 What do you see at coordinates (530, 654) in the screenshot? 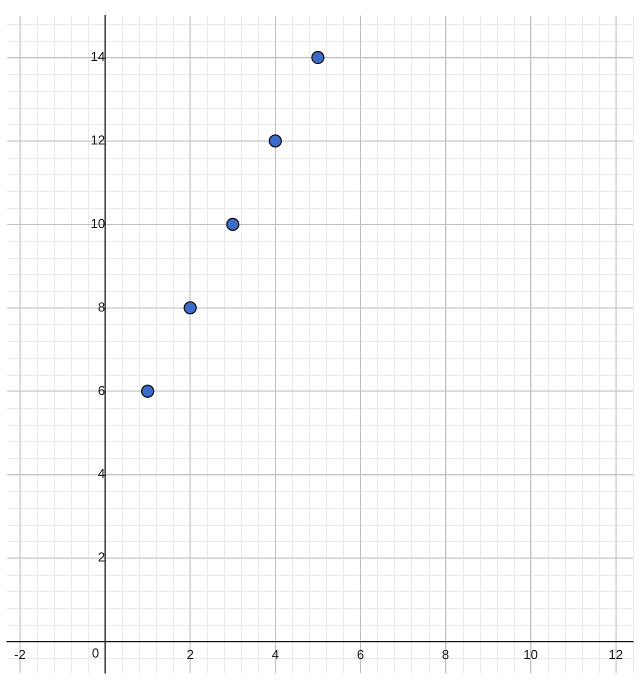
I see `x-tick-label: 10` at bounding box center [530, 654].